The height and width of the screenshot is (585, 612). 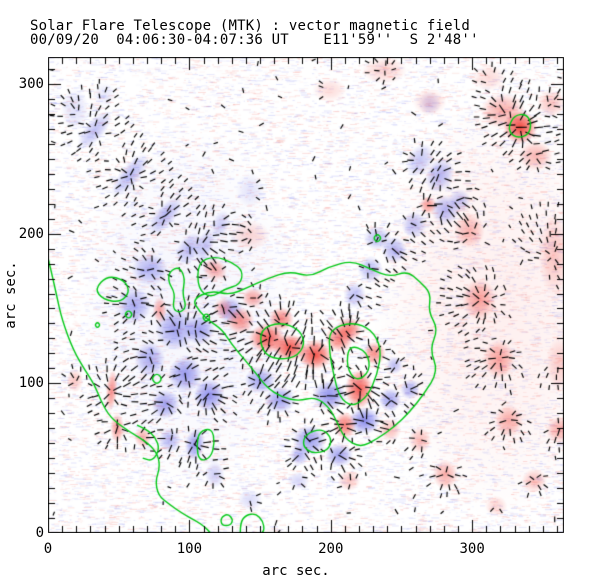 I want to click on y-tick-label: 100, so click(x=31, y=383).